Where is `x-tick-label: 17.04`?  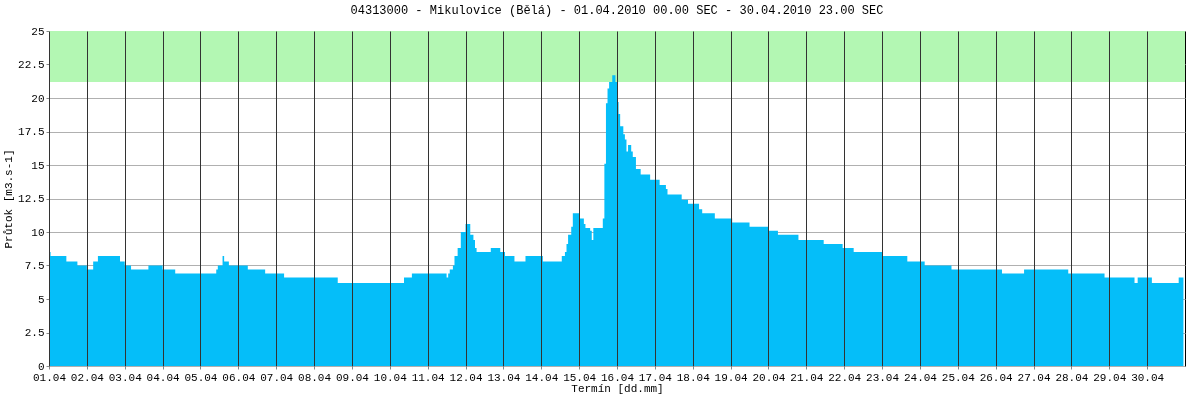
x-tick-label: 17.04 is located at coordinates (655, 377).